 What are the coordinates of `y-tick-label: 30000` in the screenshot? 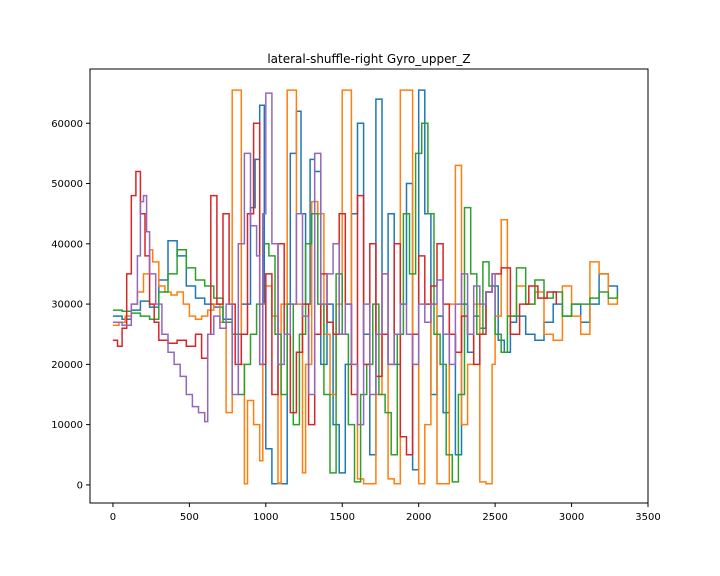 It's located at (67, 305).